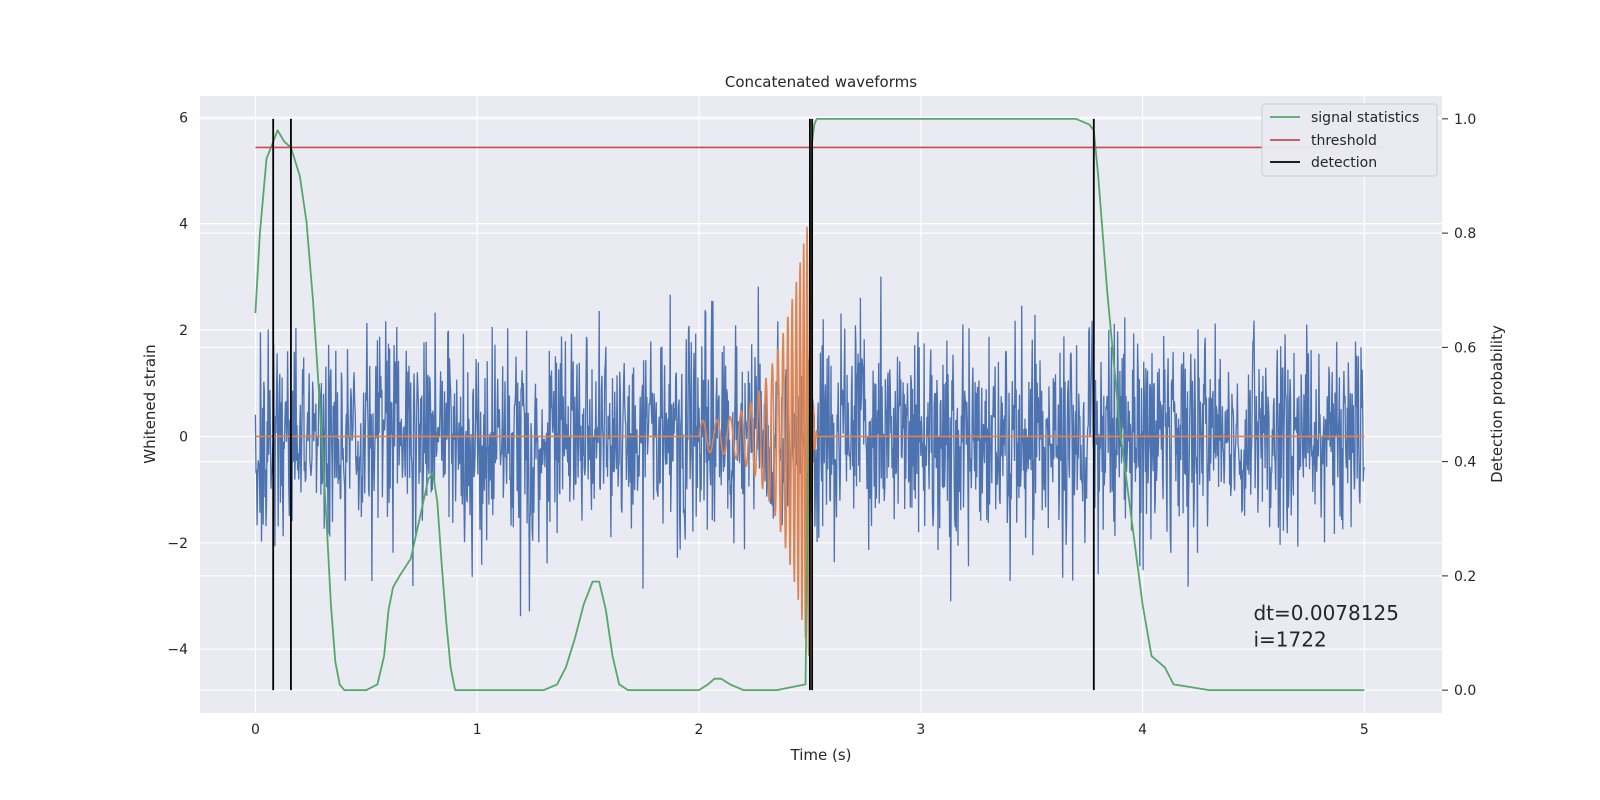 Image resolution: width=1600 pixels, height=800 pixels. Describe the element at coordinates (1465, 577) in the screenshot. I see `y-right-tick-label: 0.2` at that location.